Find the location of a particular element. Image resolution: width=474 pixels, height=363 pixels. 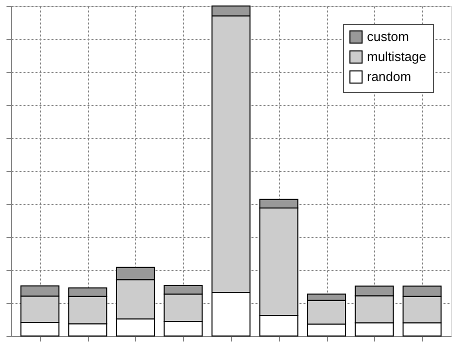

legend-label: custom is located at coordinates (388, 36).